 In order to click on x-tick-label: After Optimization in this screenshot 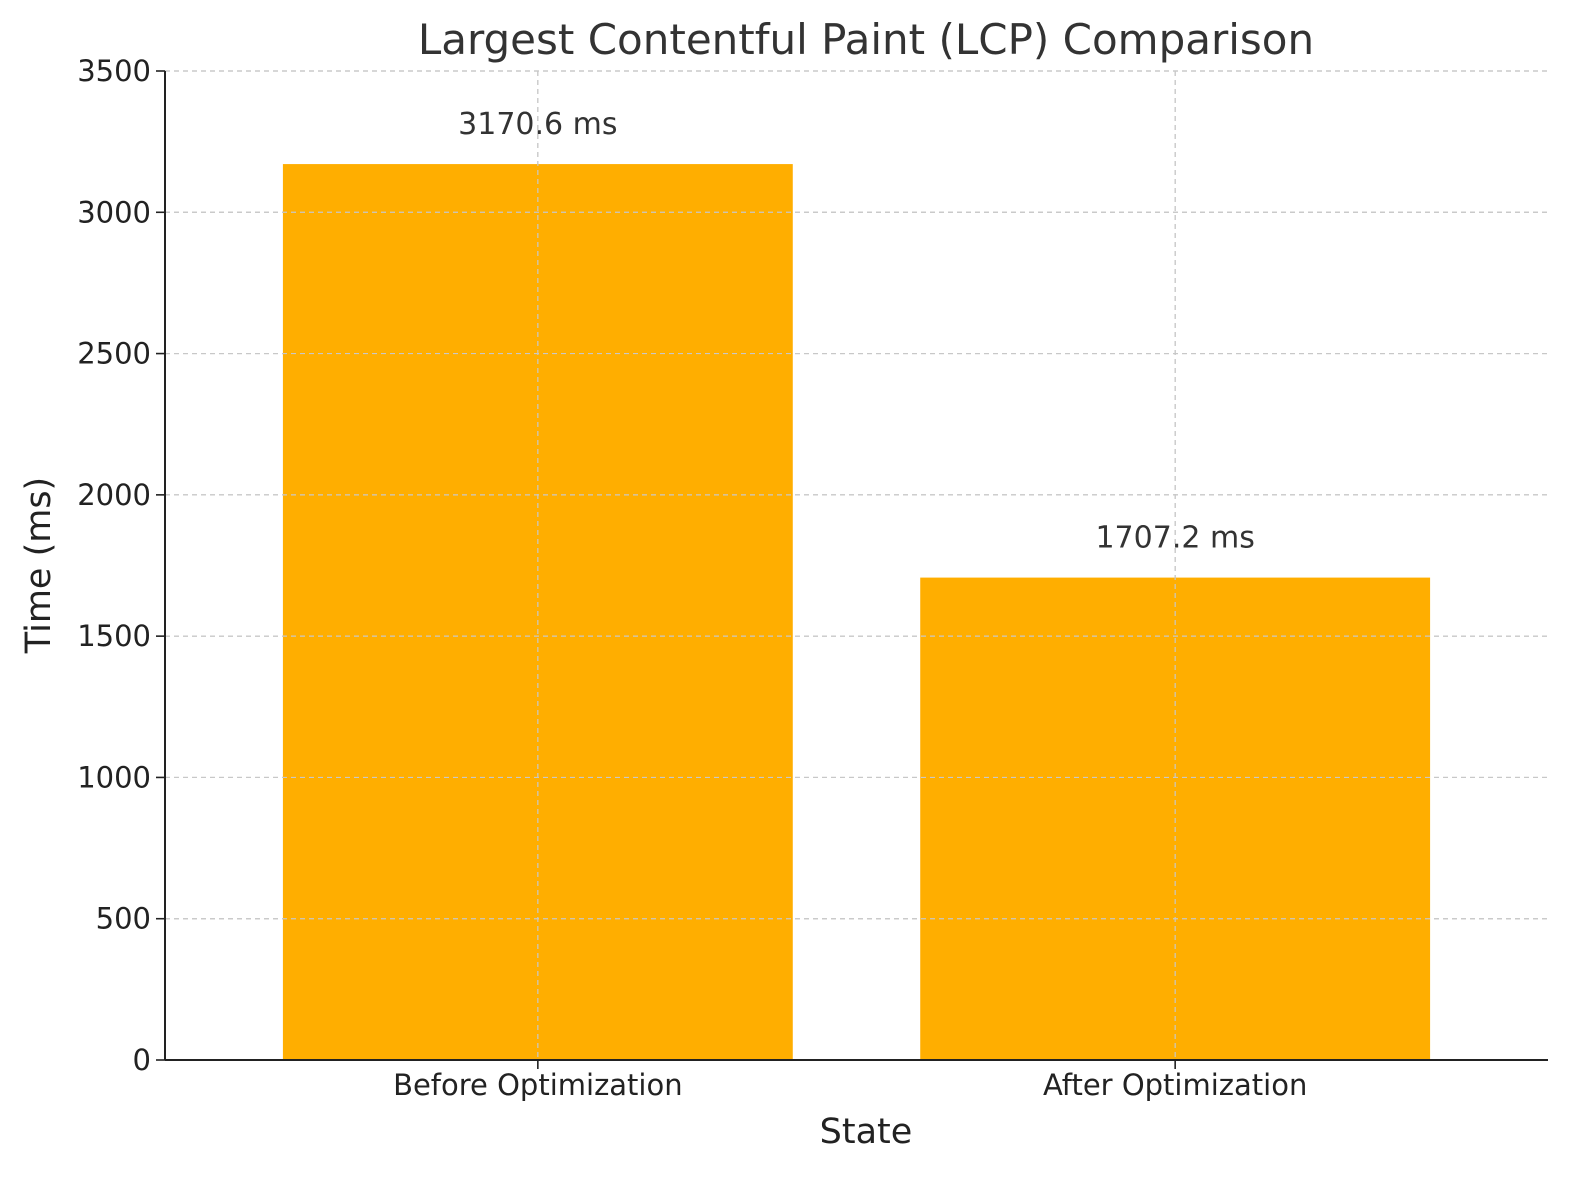, I will do `click(1175, 1085)`.